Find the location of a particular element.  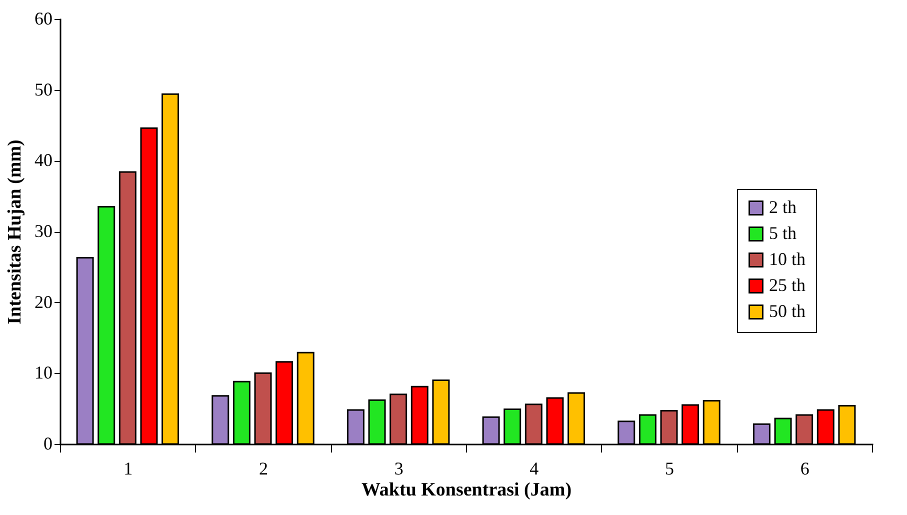

y-tick-label: 30 is located at coordinates (43, 231).